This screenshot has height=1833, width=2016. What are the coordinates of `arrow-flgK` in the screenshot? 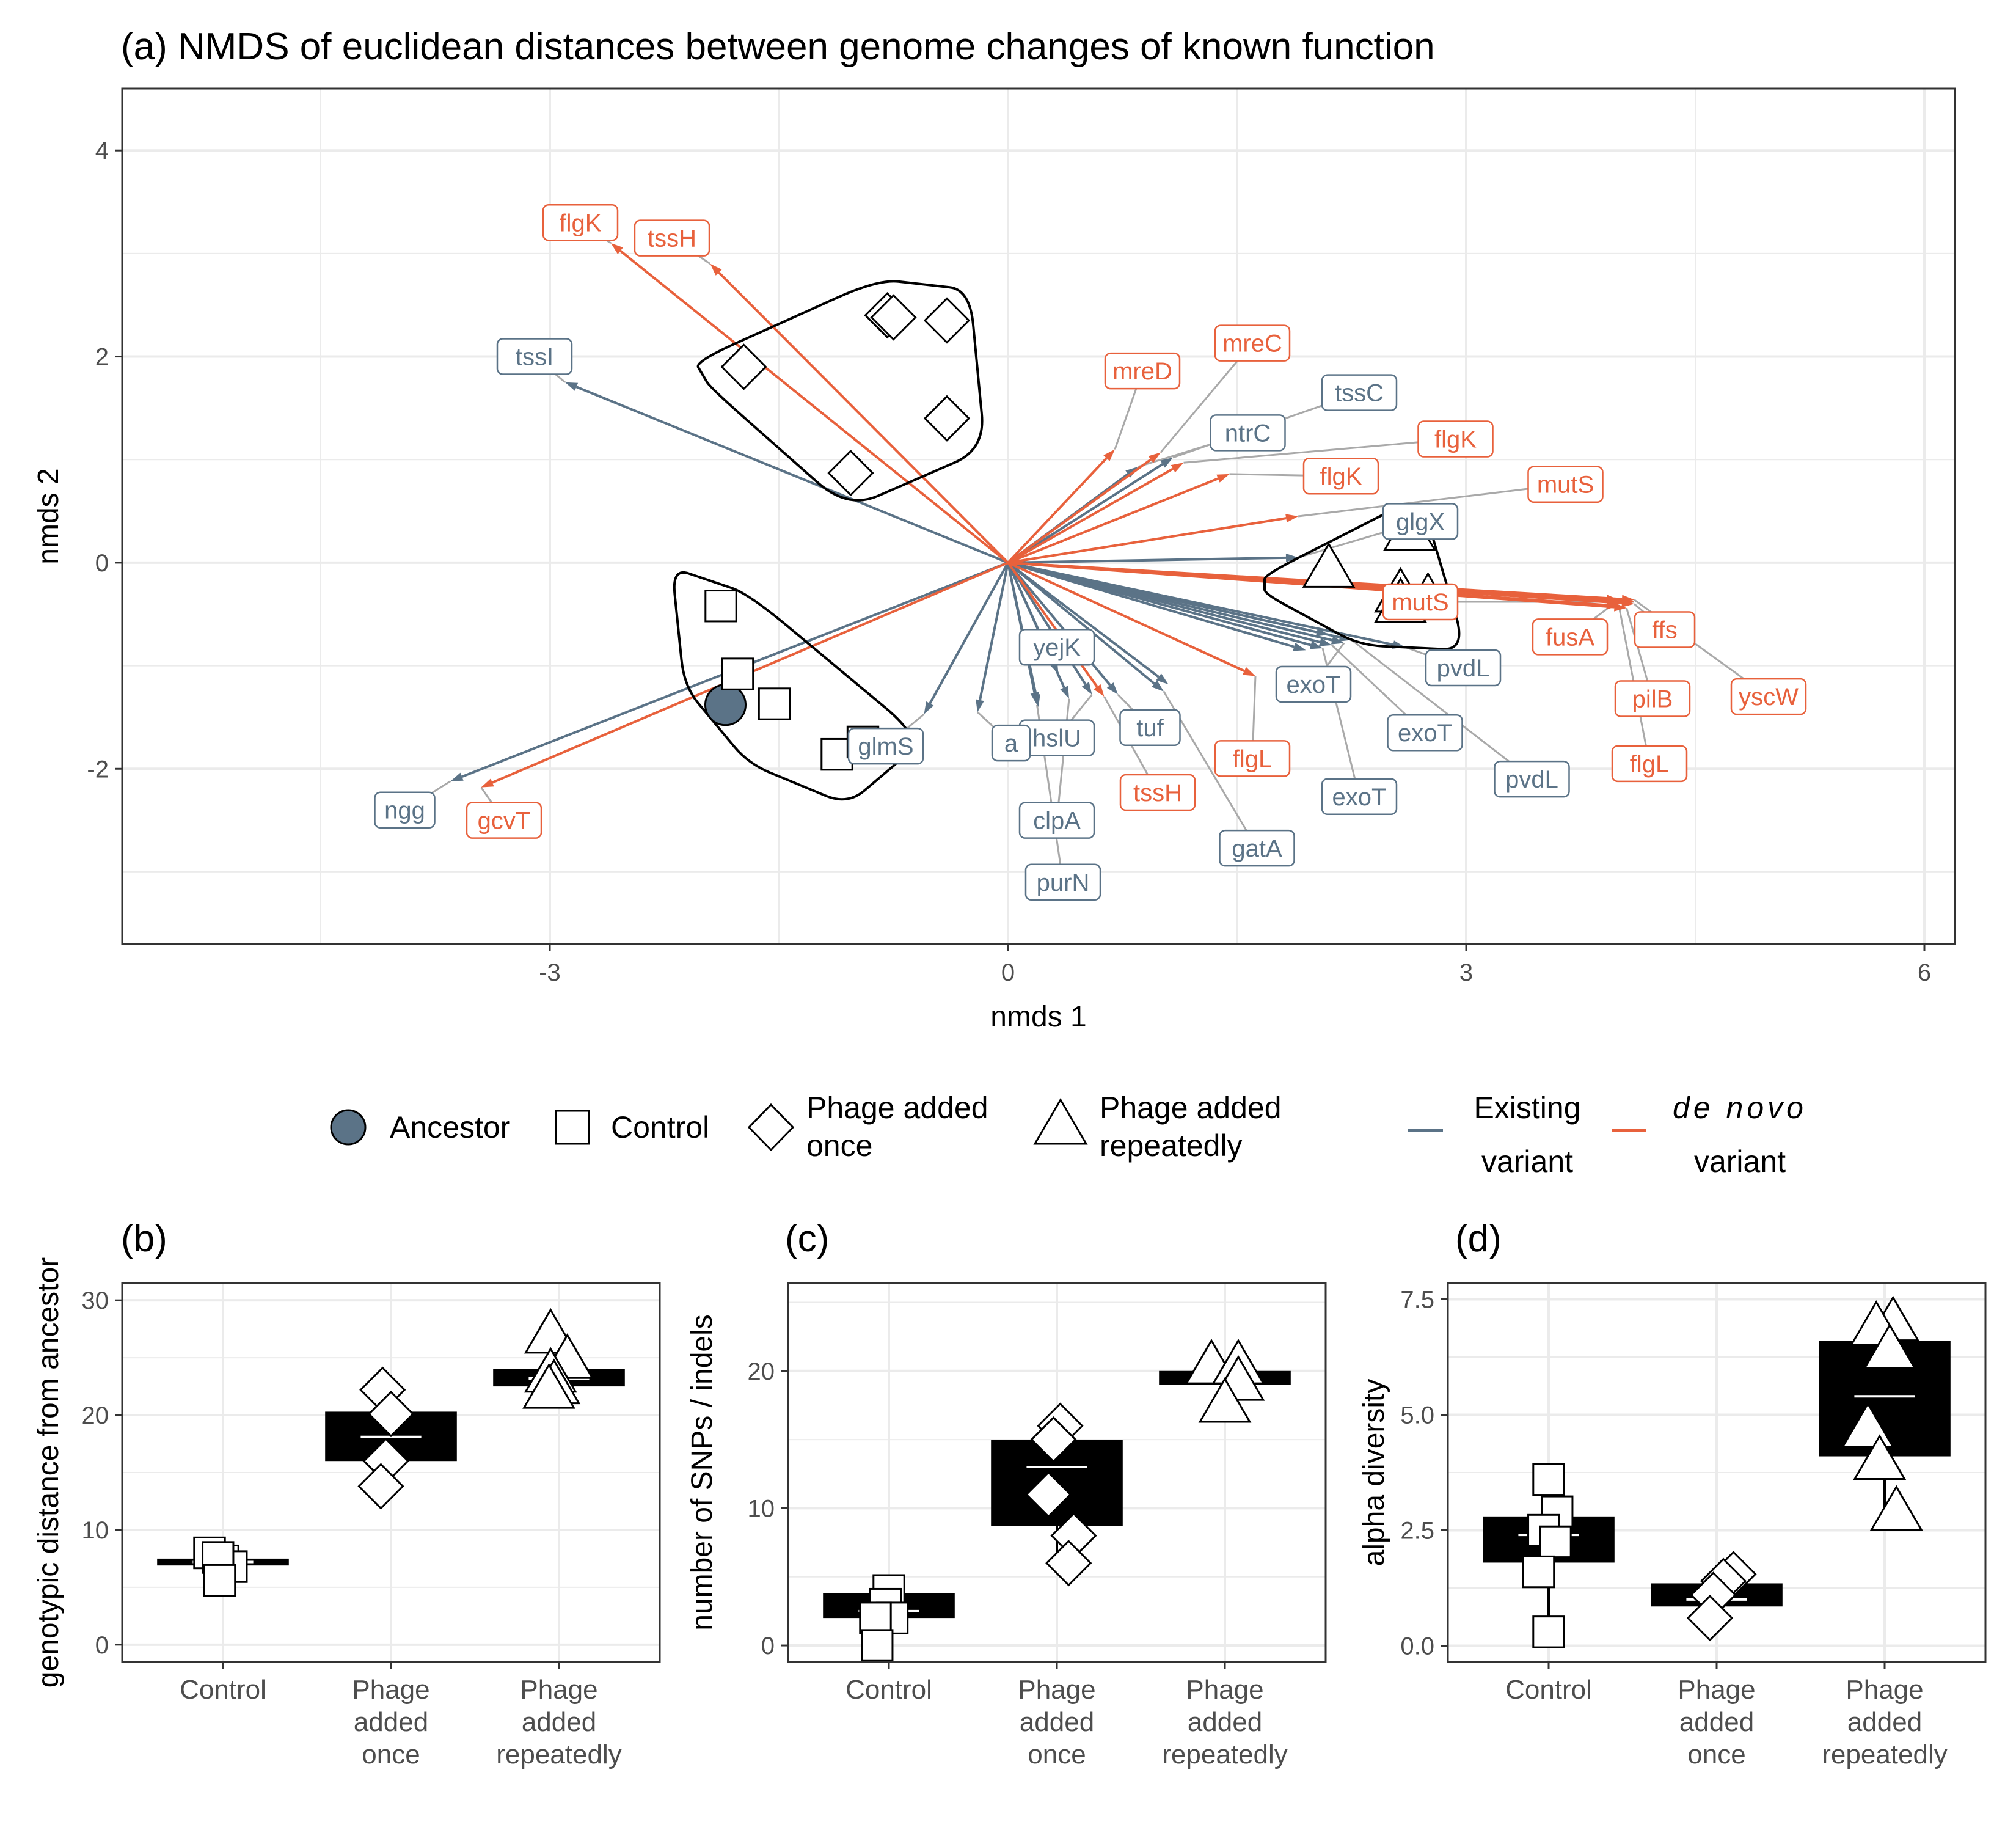 It's located at (814, 406).